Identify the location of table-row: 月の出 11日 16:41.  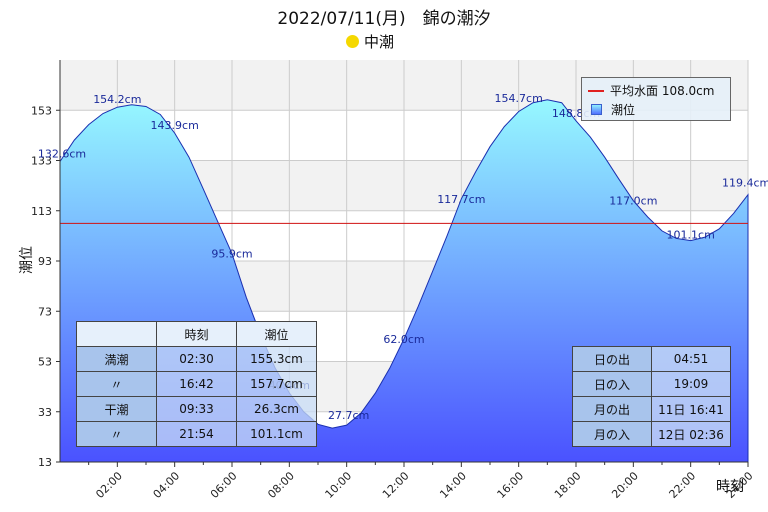
(651, 409).